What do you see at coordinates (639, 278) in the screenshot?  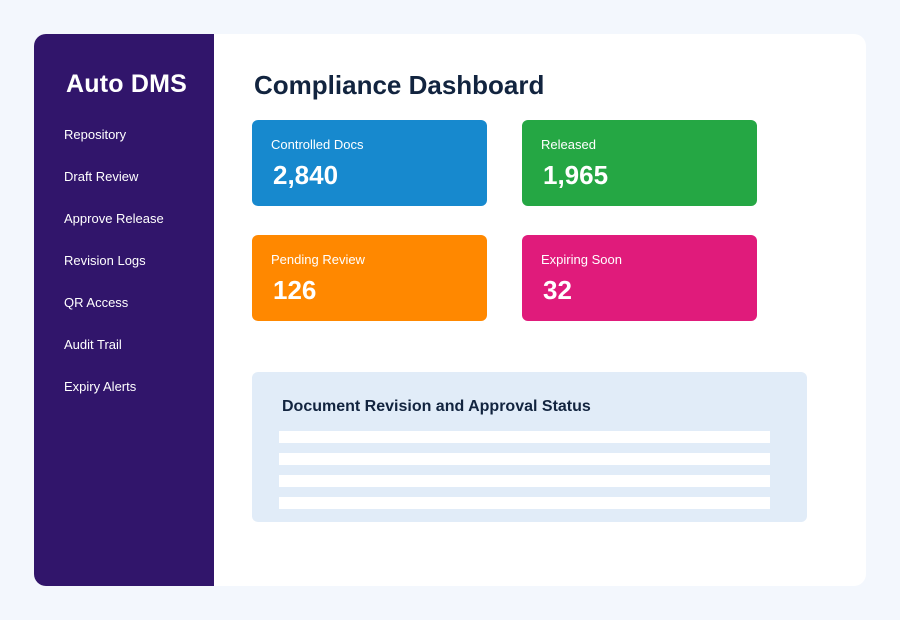 I see `stat-card-expiring-soon: Expiring Soon 32` at bounding box center [639, 278].